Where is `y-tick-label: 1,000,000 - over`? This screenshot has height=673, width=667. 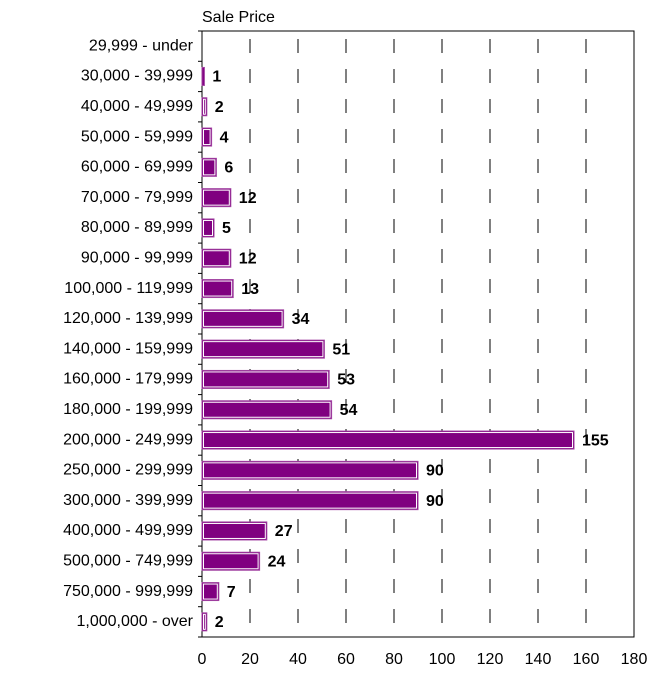 y-tick-label: 1,000,000 - over is located at coordinates (134, 621).